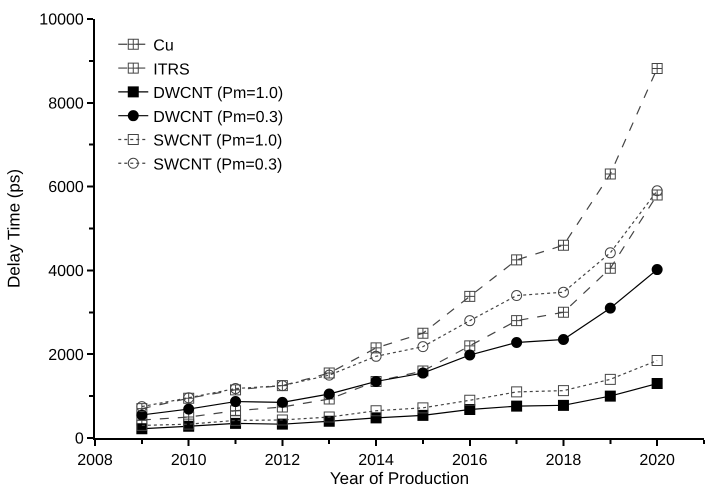 Image resolution: width=719 pixels, height=497 pixels. What do you see at coordinates (217, 141) in the screenshot?
I see `legend-label: SWCNT (Pm=1.0)` at bounding box center [217, 141].